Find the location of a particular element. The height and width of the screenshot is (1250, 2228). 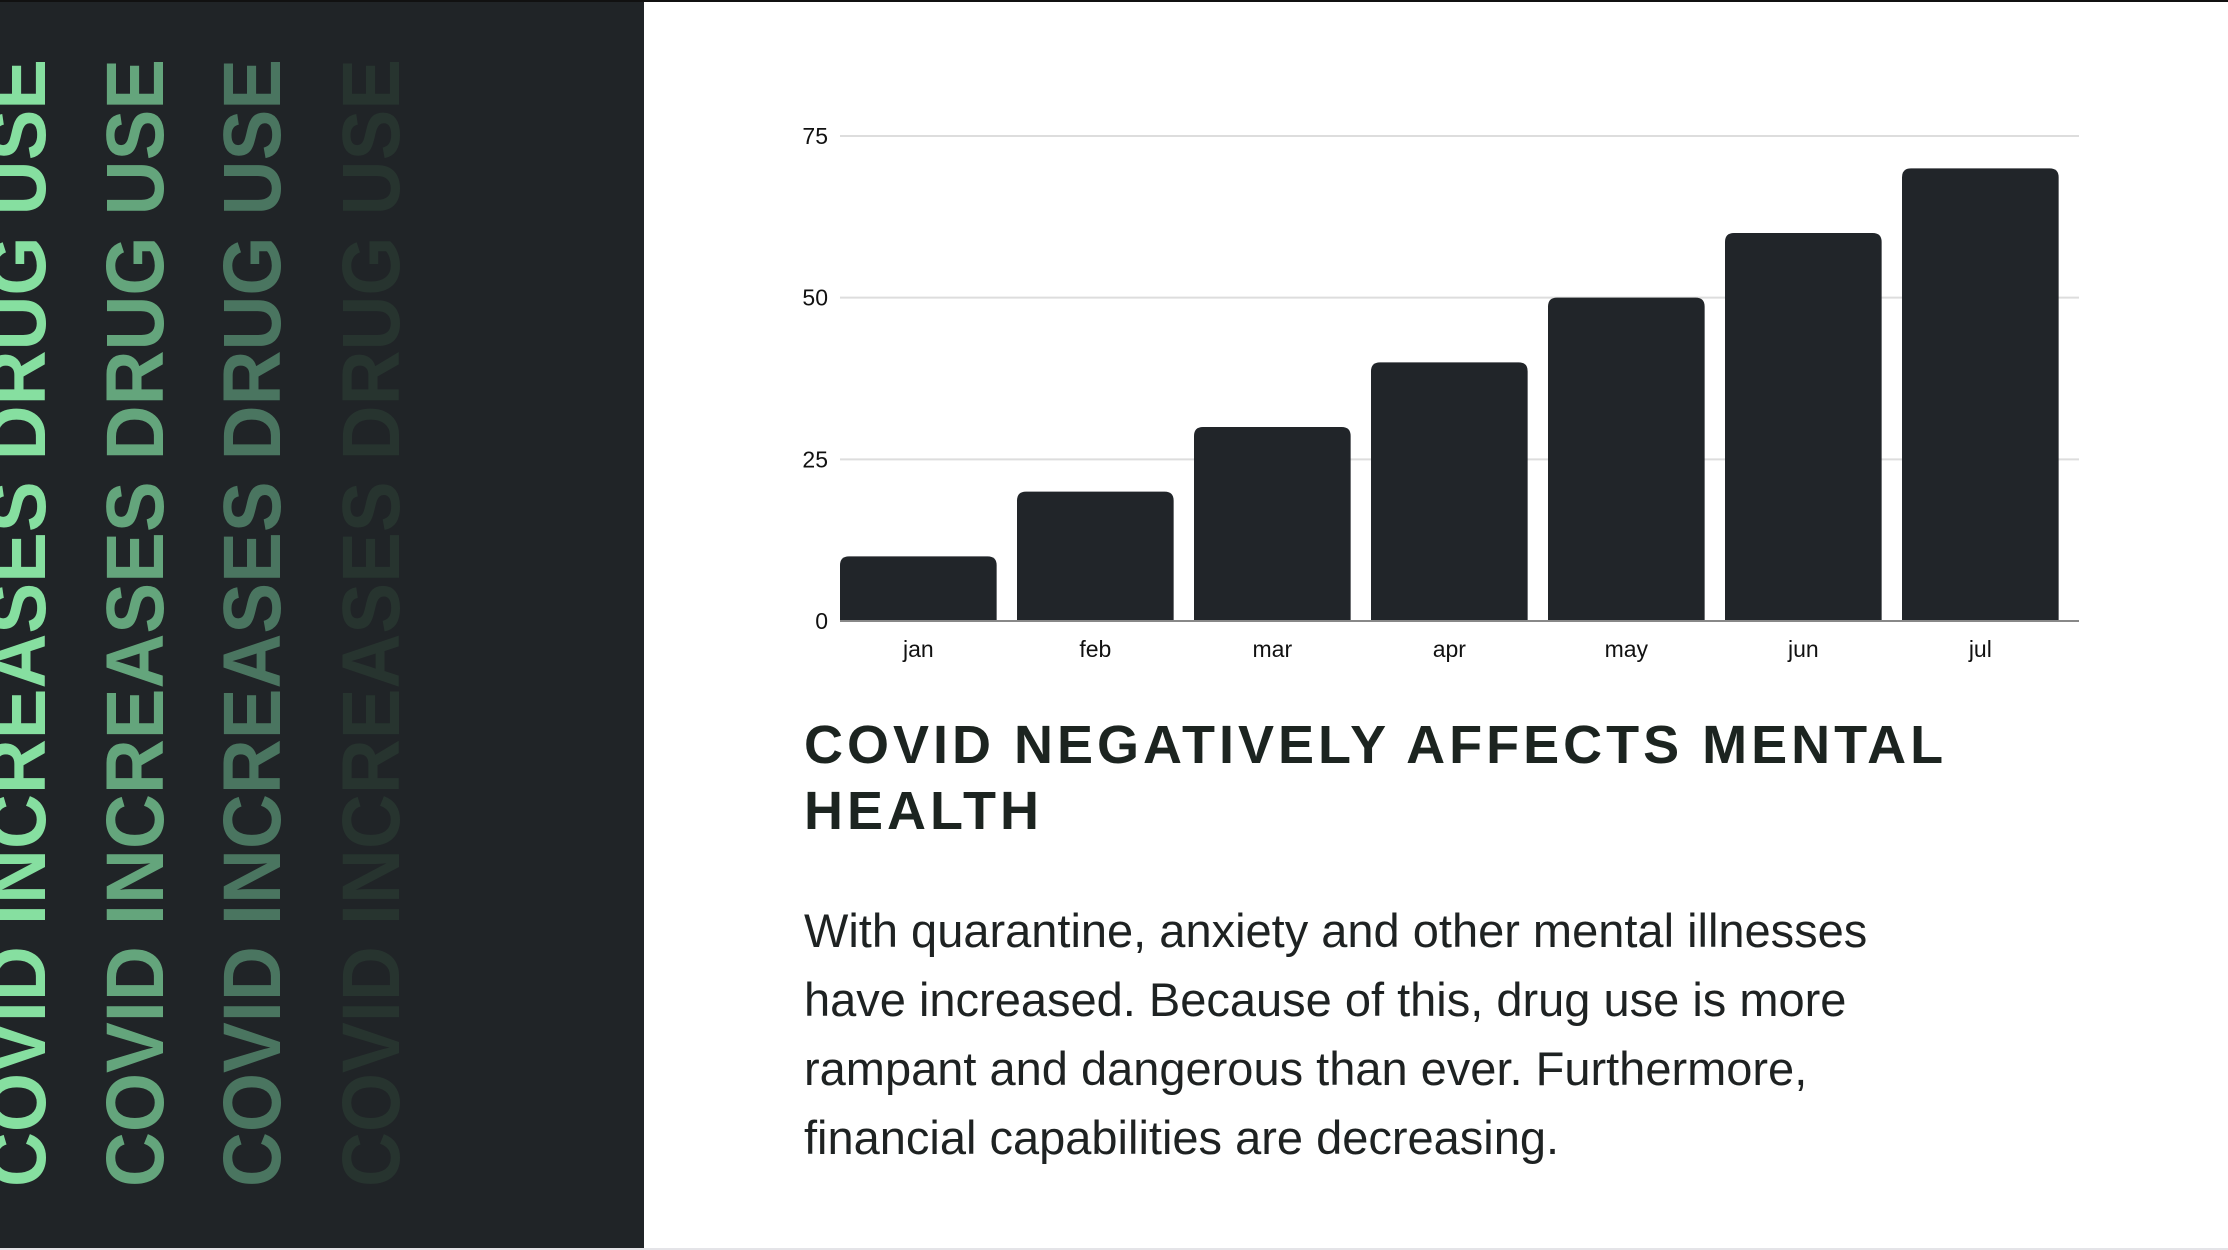

x-tick-label: jan is located at coordinates (918, 649).